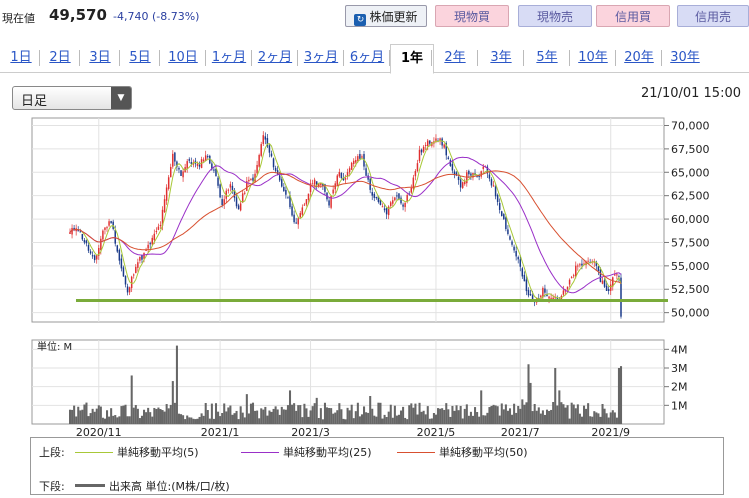  I want to click on update-price-button: ↻ 株価更新, so click(386, 16).